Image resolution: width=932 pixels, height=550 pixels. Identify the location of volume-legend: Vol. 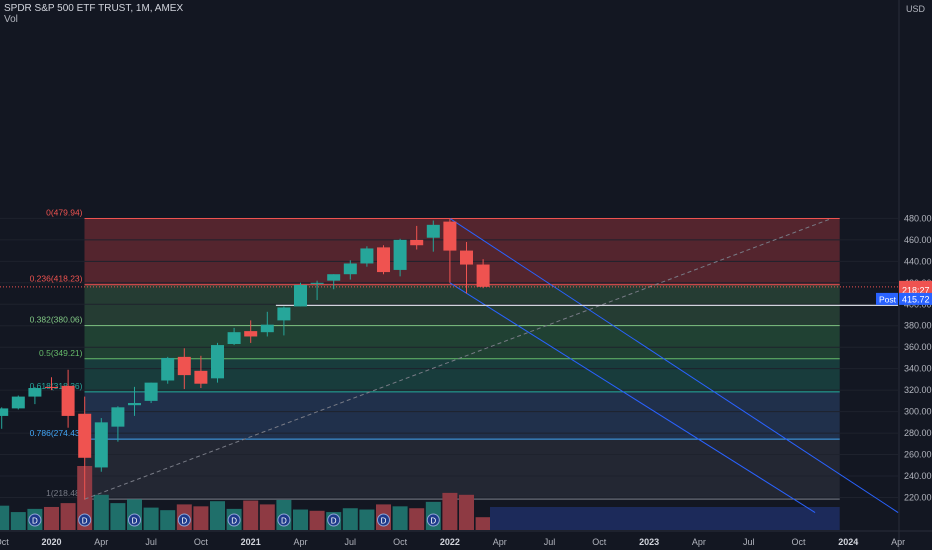
(11, 19).